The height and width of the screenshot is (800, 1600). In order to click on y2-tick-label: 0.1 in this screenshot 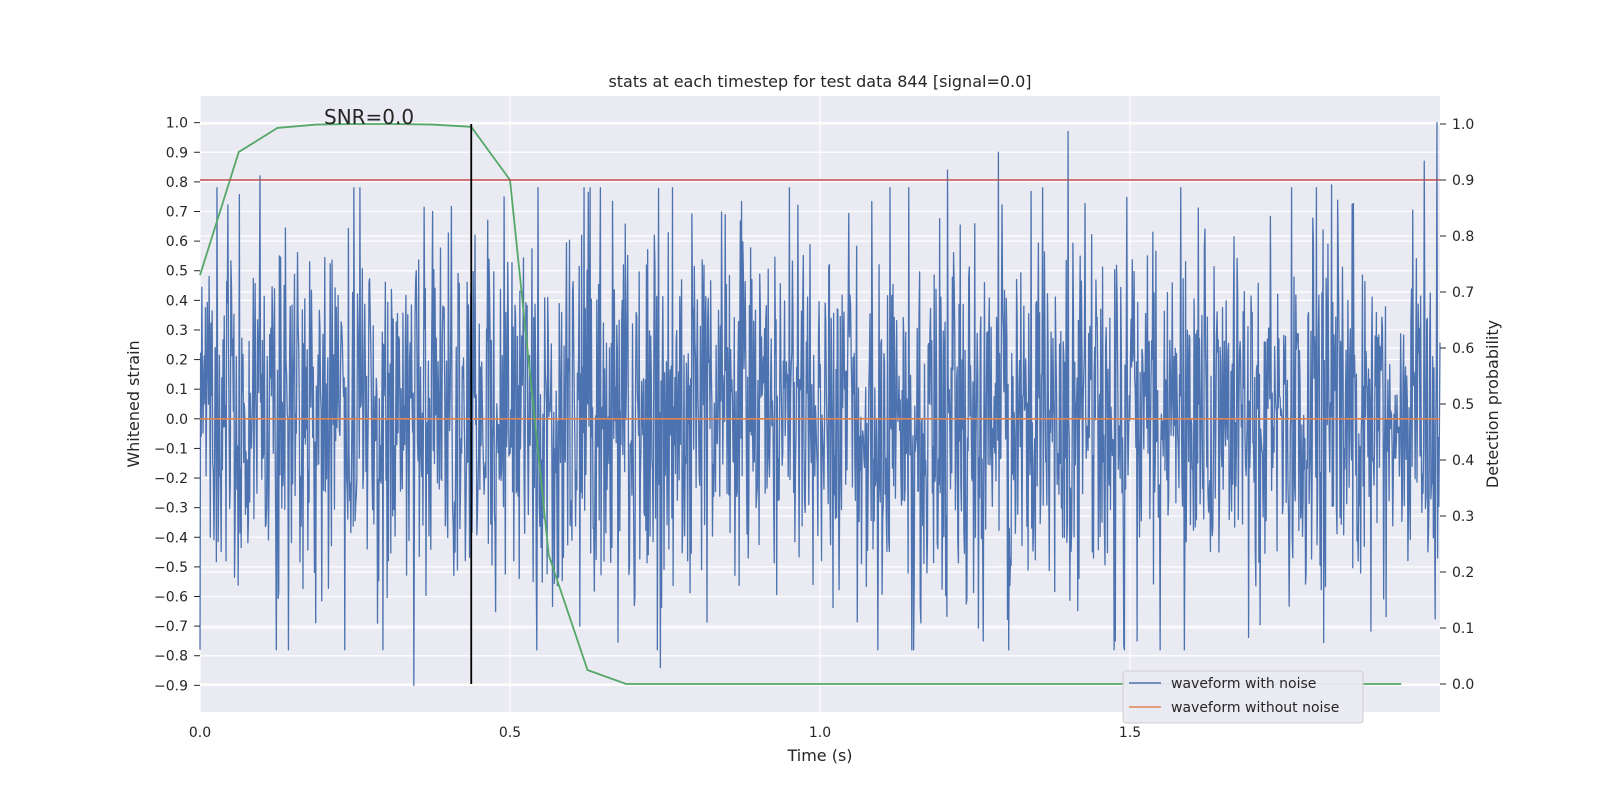, I will do `click(1463, 629)`.